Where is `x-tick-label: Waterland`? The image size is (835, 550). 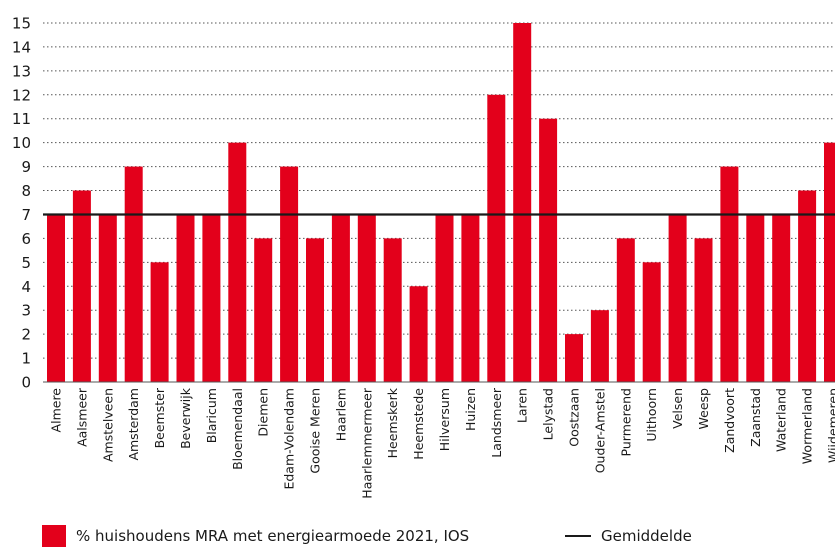 x-tick-label: Waterland is located at coordinates (781, 420).